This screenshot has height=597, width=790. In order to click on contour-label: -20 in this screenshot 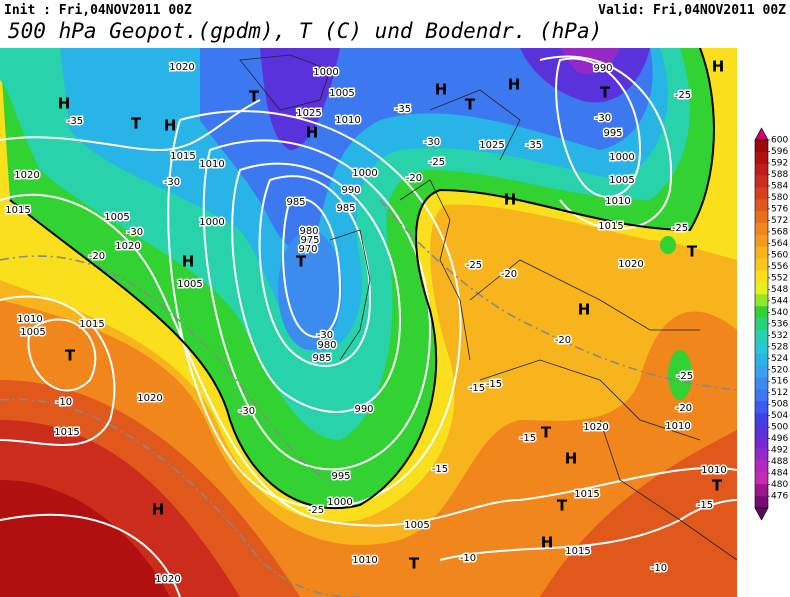, I will do `click(414, 178)`.